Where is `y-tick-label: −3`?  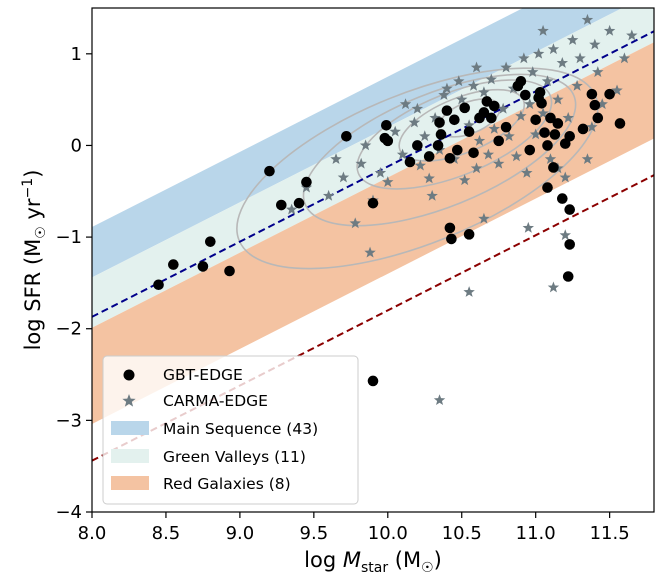
y-tick-label: −3 is located at coordinates (68, 420).